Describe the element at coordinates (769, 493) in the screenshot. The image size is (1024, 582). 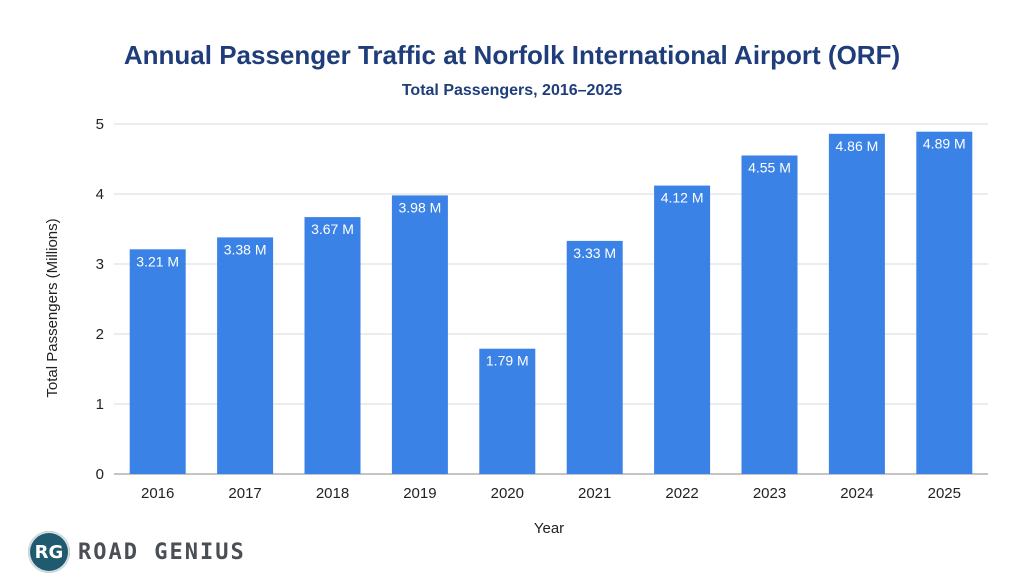
I see `x-tick-label: 2023` at that location.